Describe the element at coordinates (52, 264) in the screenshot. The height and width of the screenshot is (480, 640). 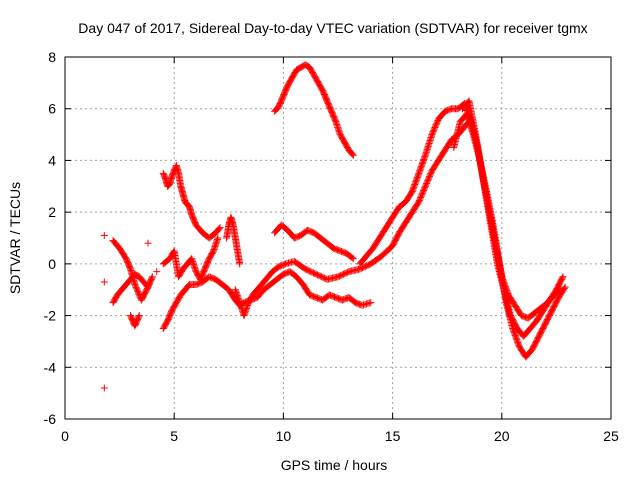
I see `y-tick-label: 0` at that location.